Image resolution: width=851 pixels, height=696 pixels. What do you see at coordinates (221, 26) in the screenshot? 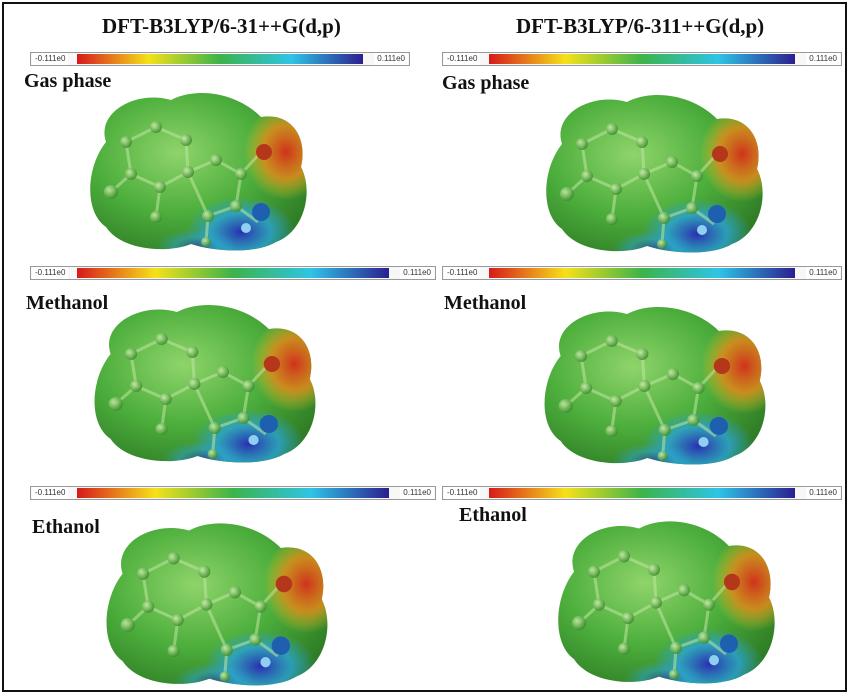
I see `column-title-left: DFT-B3LYP/6-31++G(d,p)` at bounding box center [221, 26].